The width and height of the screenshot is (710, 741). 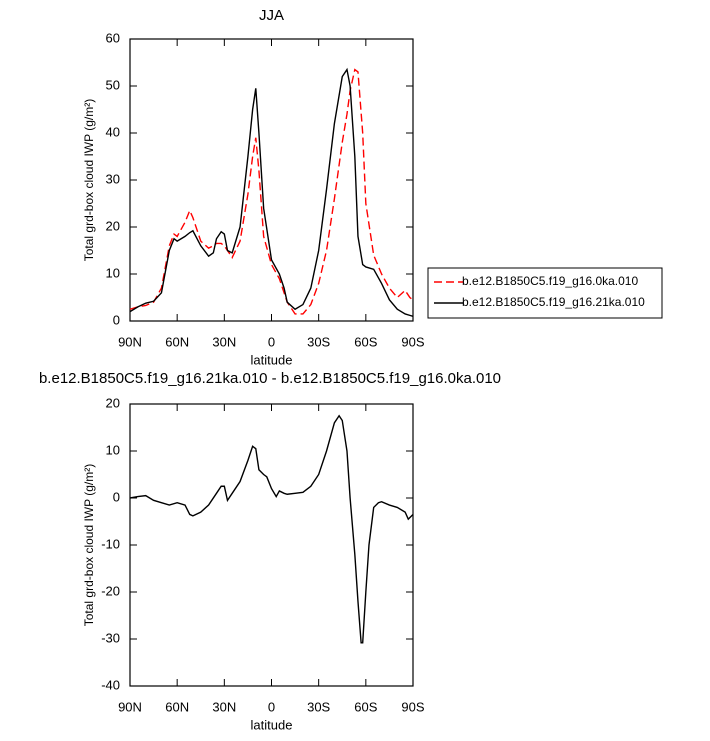 I want to click on legend-box, so click(x=545, y=293).